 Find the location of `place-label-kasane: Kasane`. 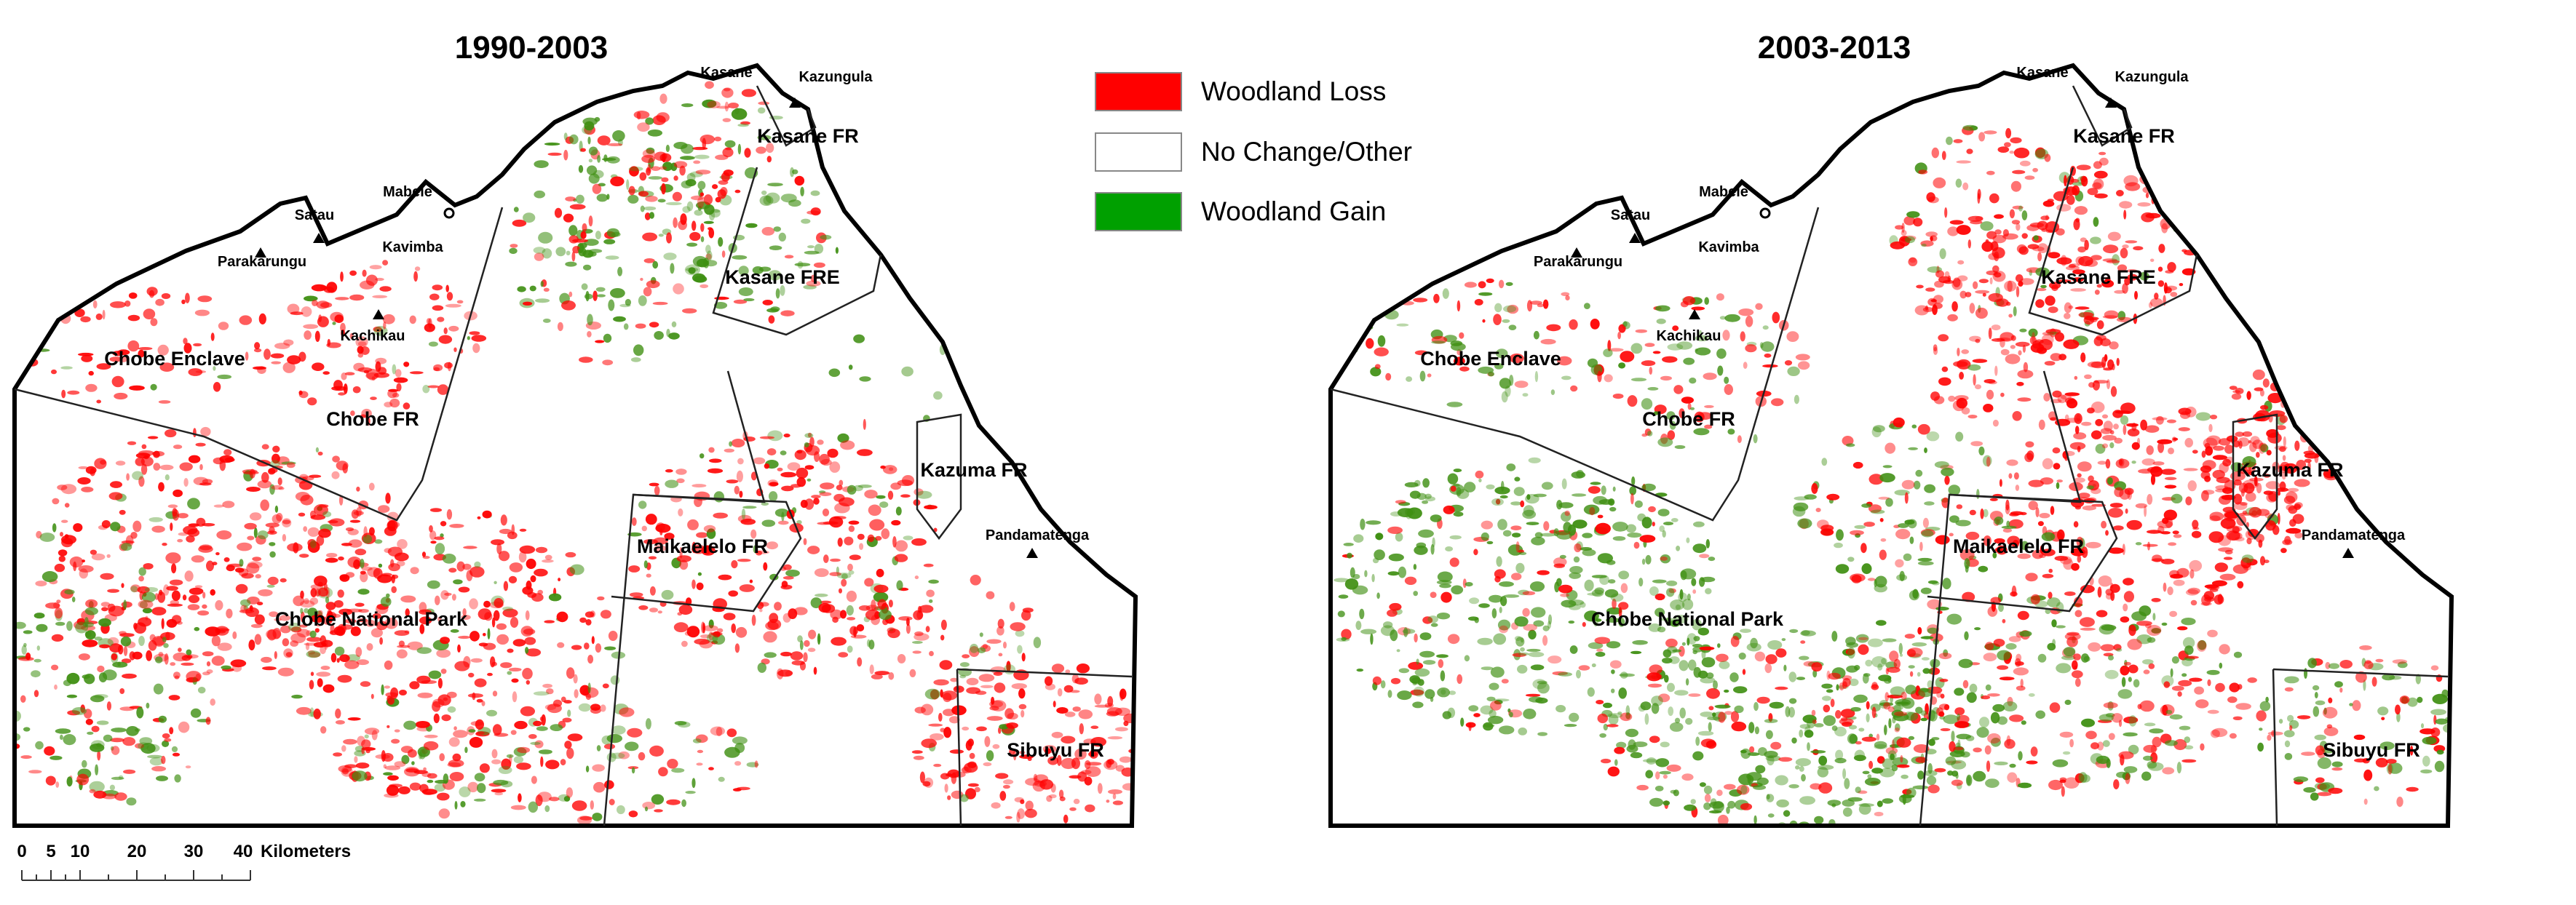

place-label-kasane: Kasane is located at coordinates (726, 73).